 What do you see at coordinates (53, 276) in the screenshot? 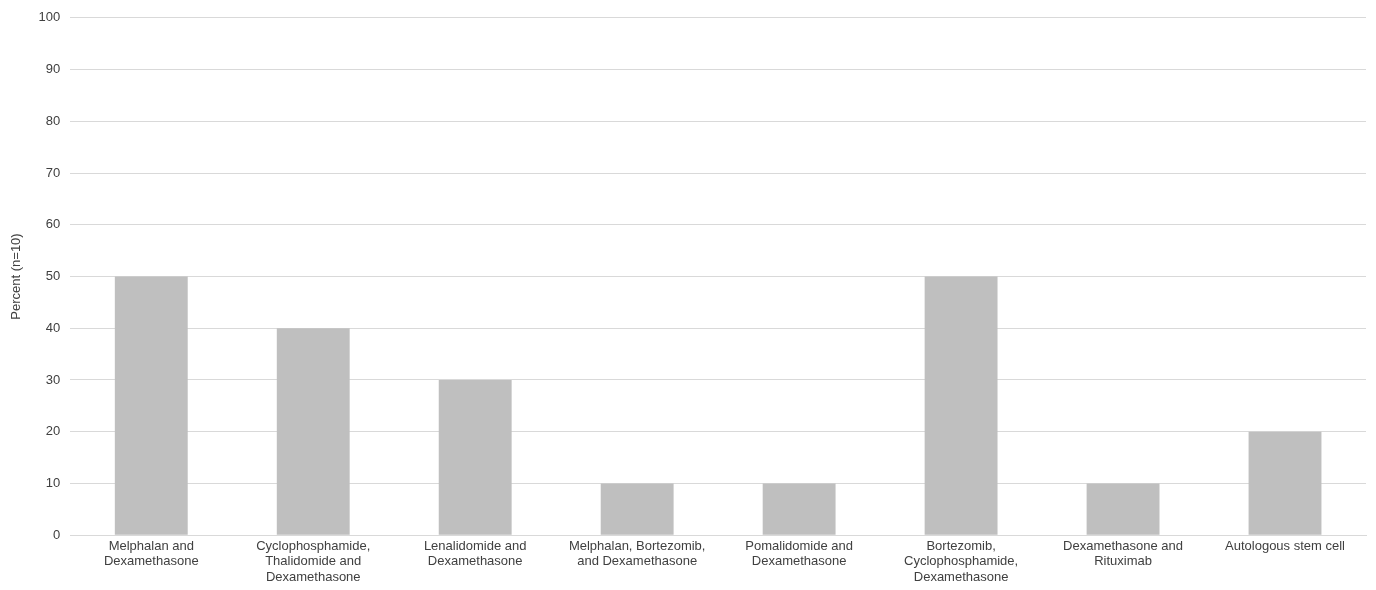
I see `y-tick-label: 50` at bounding box center [53, 276].